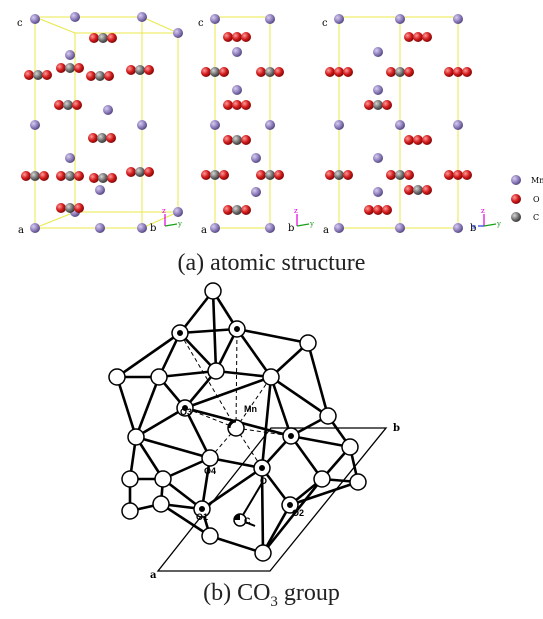 This screenshot has width=543, height=619. Describe the element at coordinates (325, 23) in the screenshot. I see `axis-label-c-3: c` at that location.